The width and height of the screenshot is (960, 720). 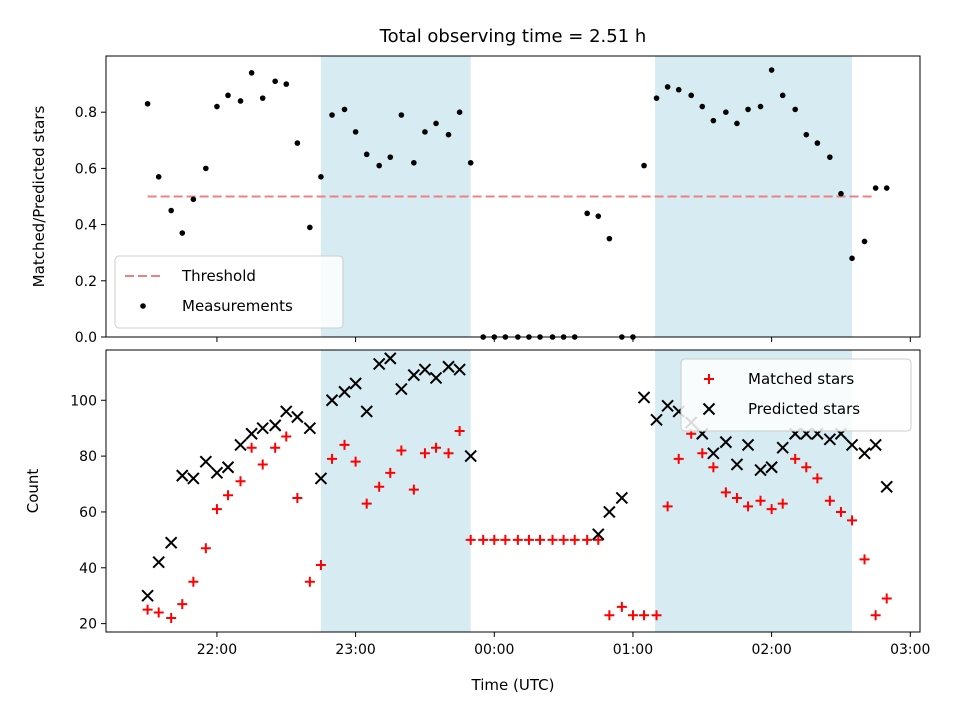 I want to click on y-tick-label: 60, so click(x=88, y=513).